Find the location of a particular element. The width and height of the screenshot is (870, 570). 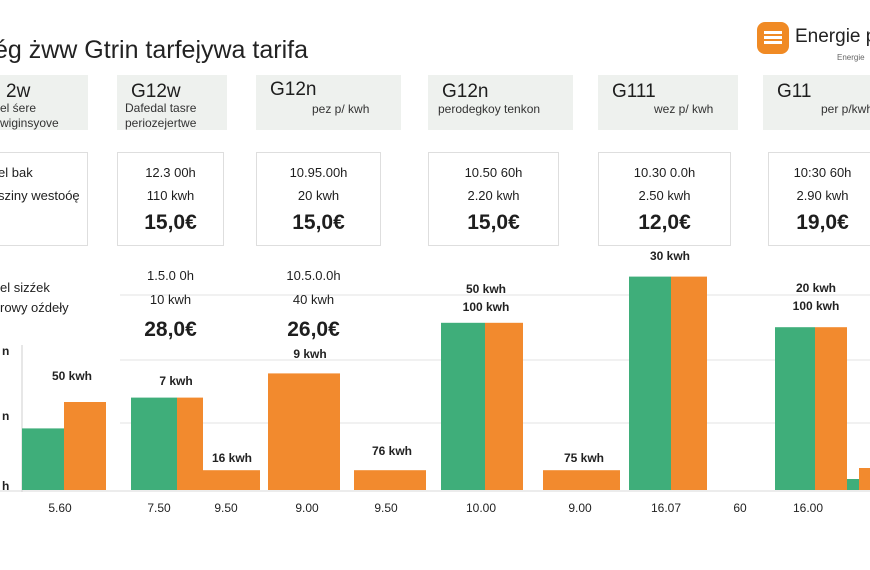

tariff-header-0: 2w el śere wiginsyove is located at coordinates (44, 102).